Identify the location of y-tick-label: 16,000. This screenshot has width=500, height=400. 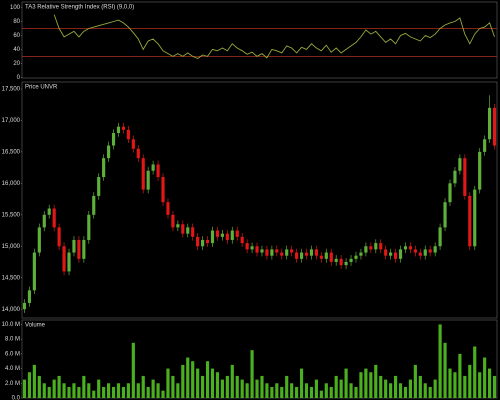
(11, 184).